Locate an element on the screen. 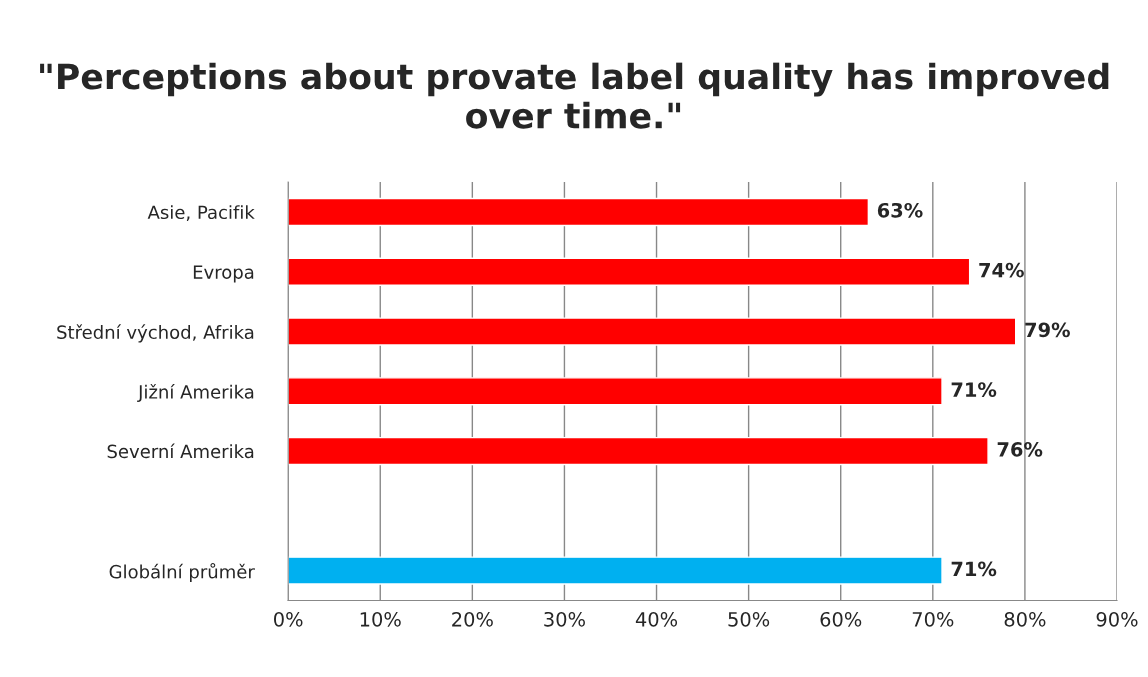  x-tick-label: 10% is located at coordinates (380, 619).